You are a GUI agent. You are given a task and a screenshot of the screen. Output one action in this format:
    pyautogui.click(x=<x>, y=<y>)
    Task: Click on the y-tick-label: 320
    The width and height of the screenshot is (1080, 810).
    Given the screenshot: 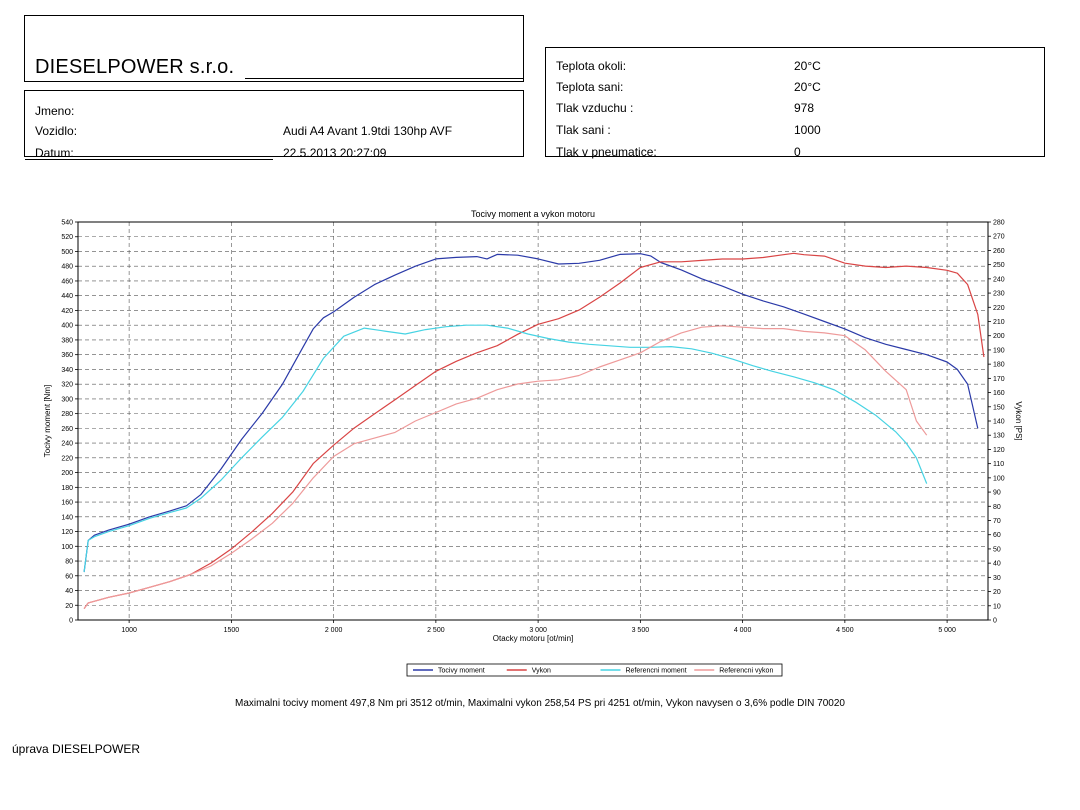 What is the action you would take?
    pyautogui.click(x=67, y=385)
    